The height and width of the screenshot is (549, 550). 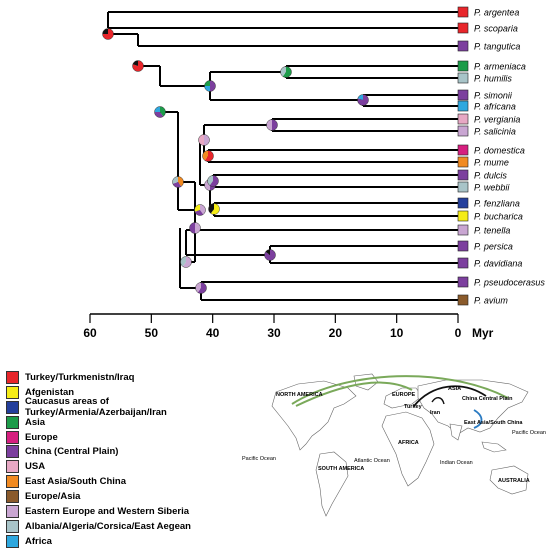 I want to click on axis-unit-label: Myr, so click(x=483, y=333).